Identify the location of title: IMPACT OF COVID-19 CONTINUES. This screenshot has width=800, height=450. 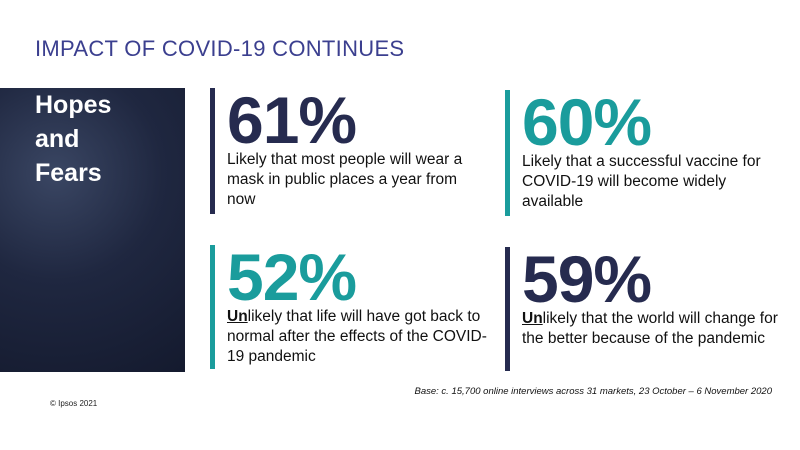
(220, 48).